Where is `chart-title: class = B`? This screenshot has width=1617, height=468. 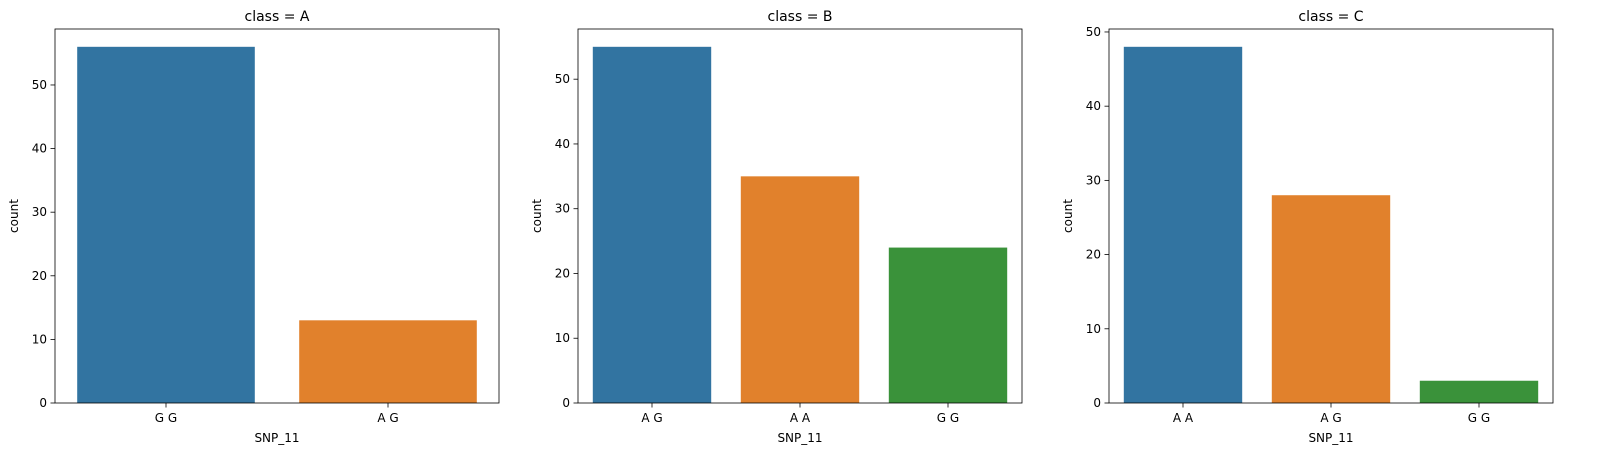 chart-title: class = B is located at coordinates (800, 17).